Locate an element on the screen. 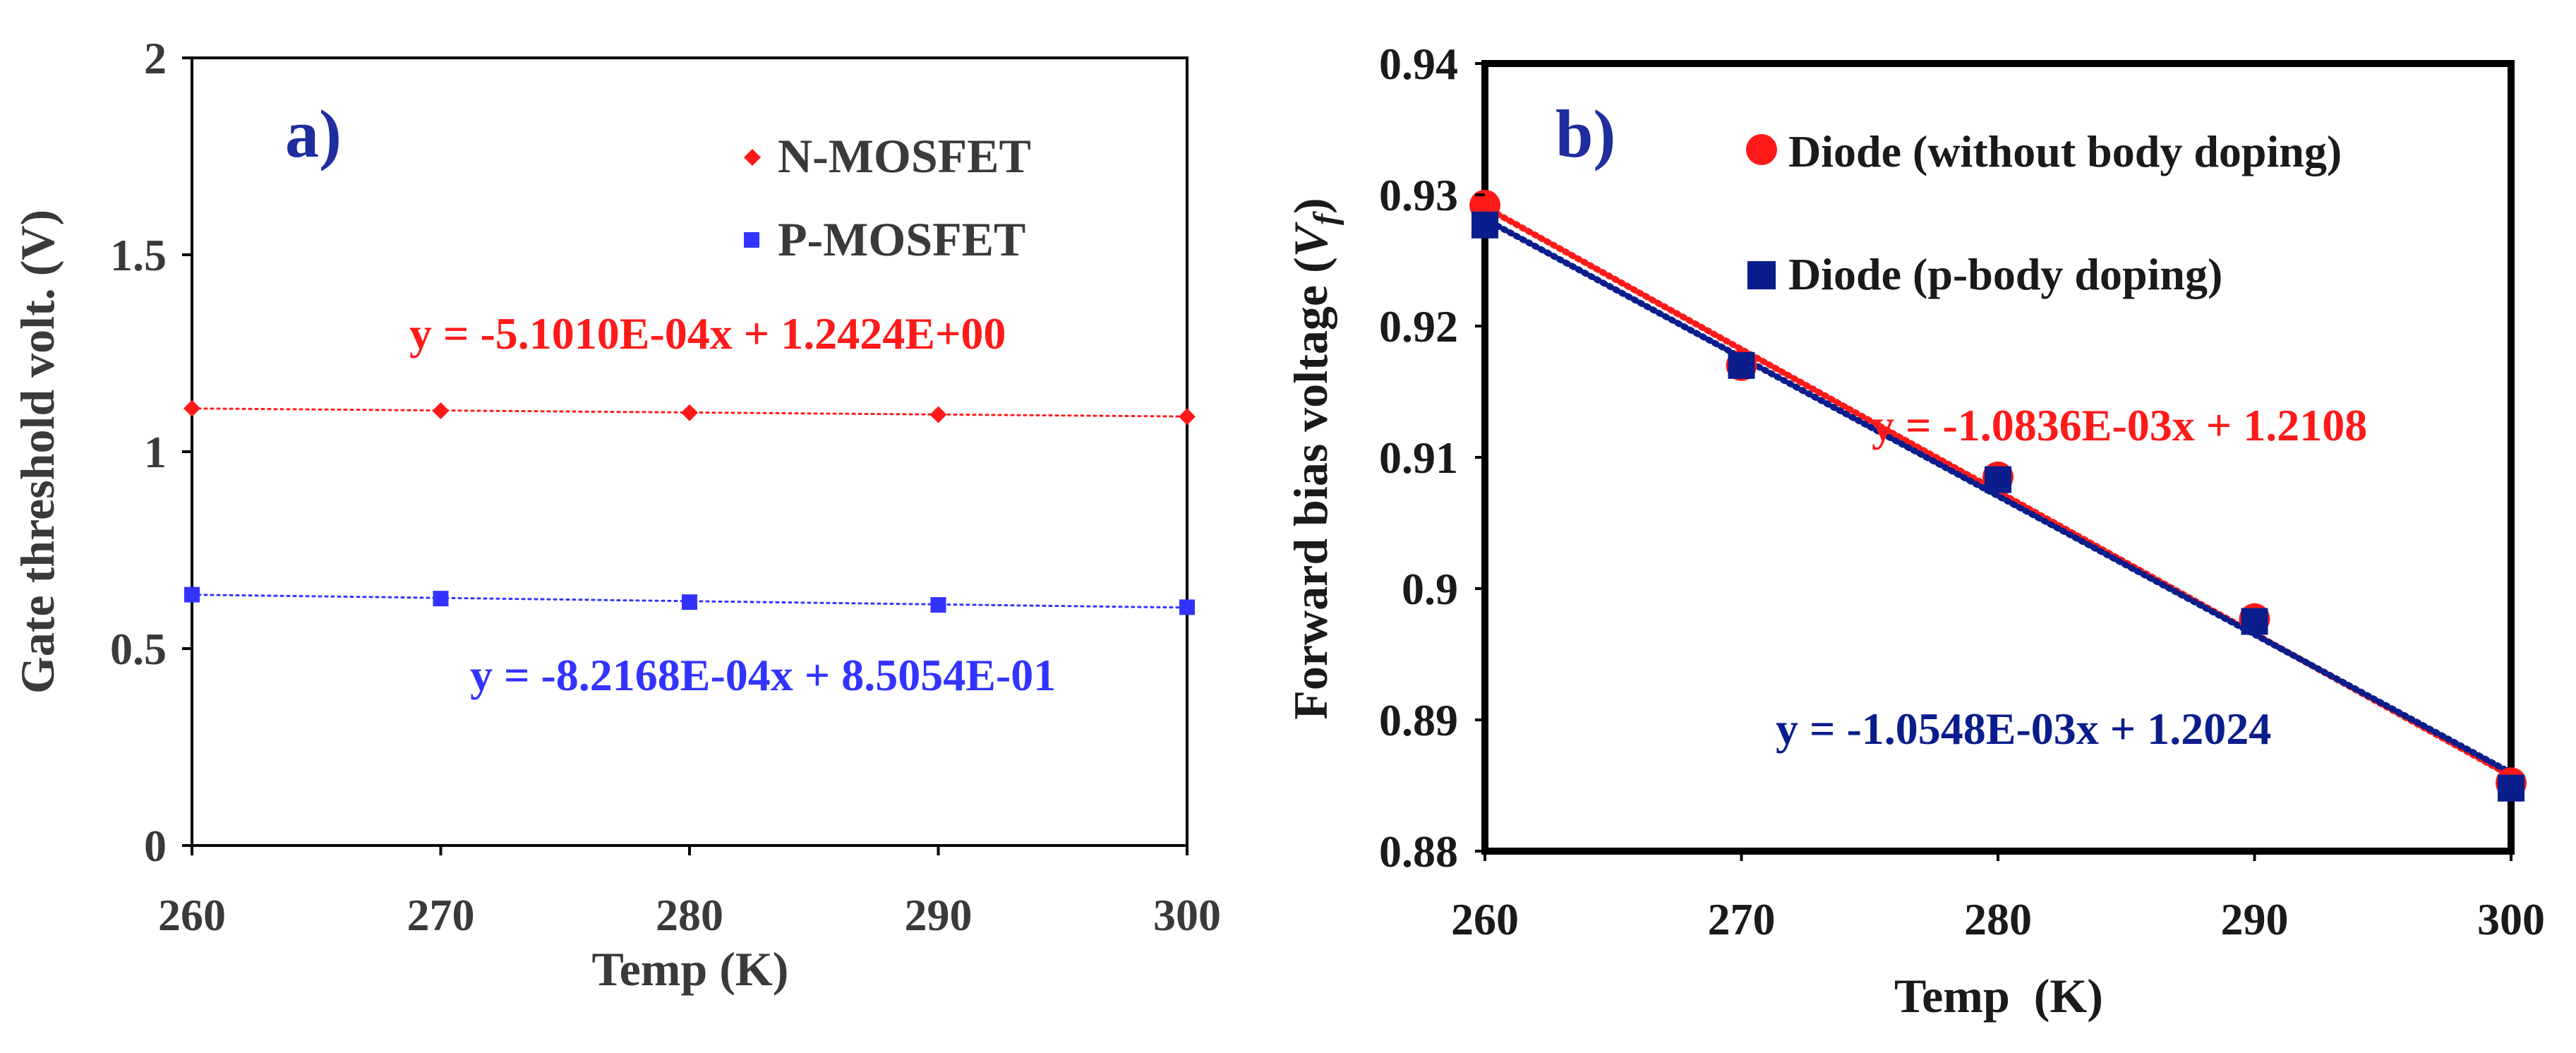 This screenshot has height=1053, width=2576. panel-a-y-tick-label: 1.5 is located at coordinates (138, 255).